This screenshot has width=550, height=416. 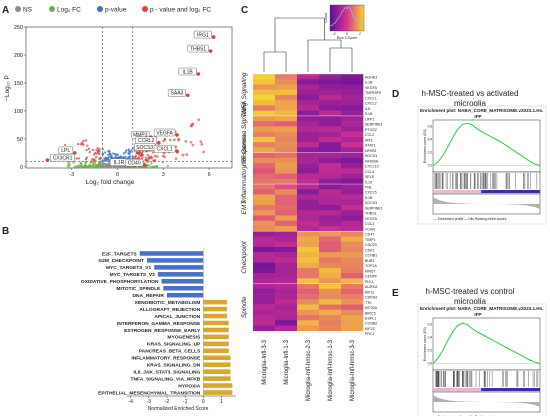 What do you see at coordinates (167, 402) in the screenshot?
I see `x-tick-label: -2` at bounding box center [167, 402].